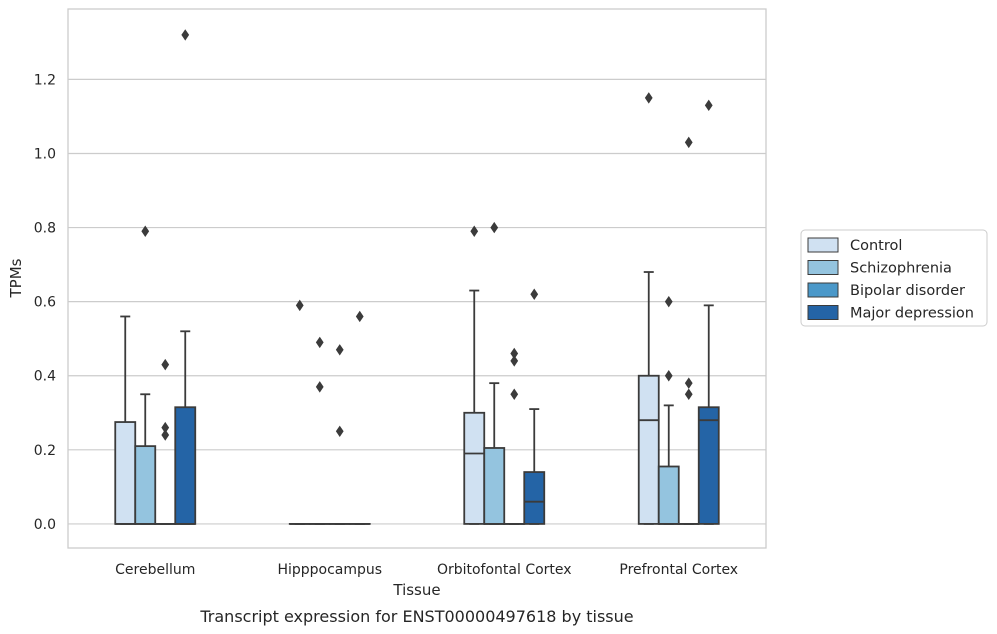  What do you see at coordinates (901, 269) in the screenshot?
I see `legend-label: Schizophrenia` at bounding box center [901, 269].